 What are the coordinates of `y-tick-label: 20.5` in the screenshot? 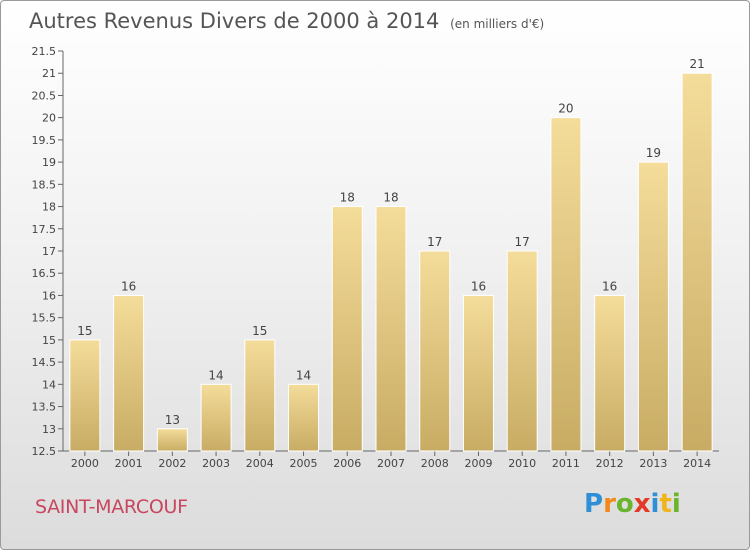 It's located at (44, 95).